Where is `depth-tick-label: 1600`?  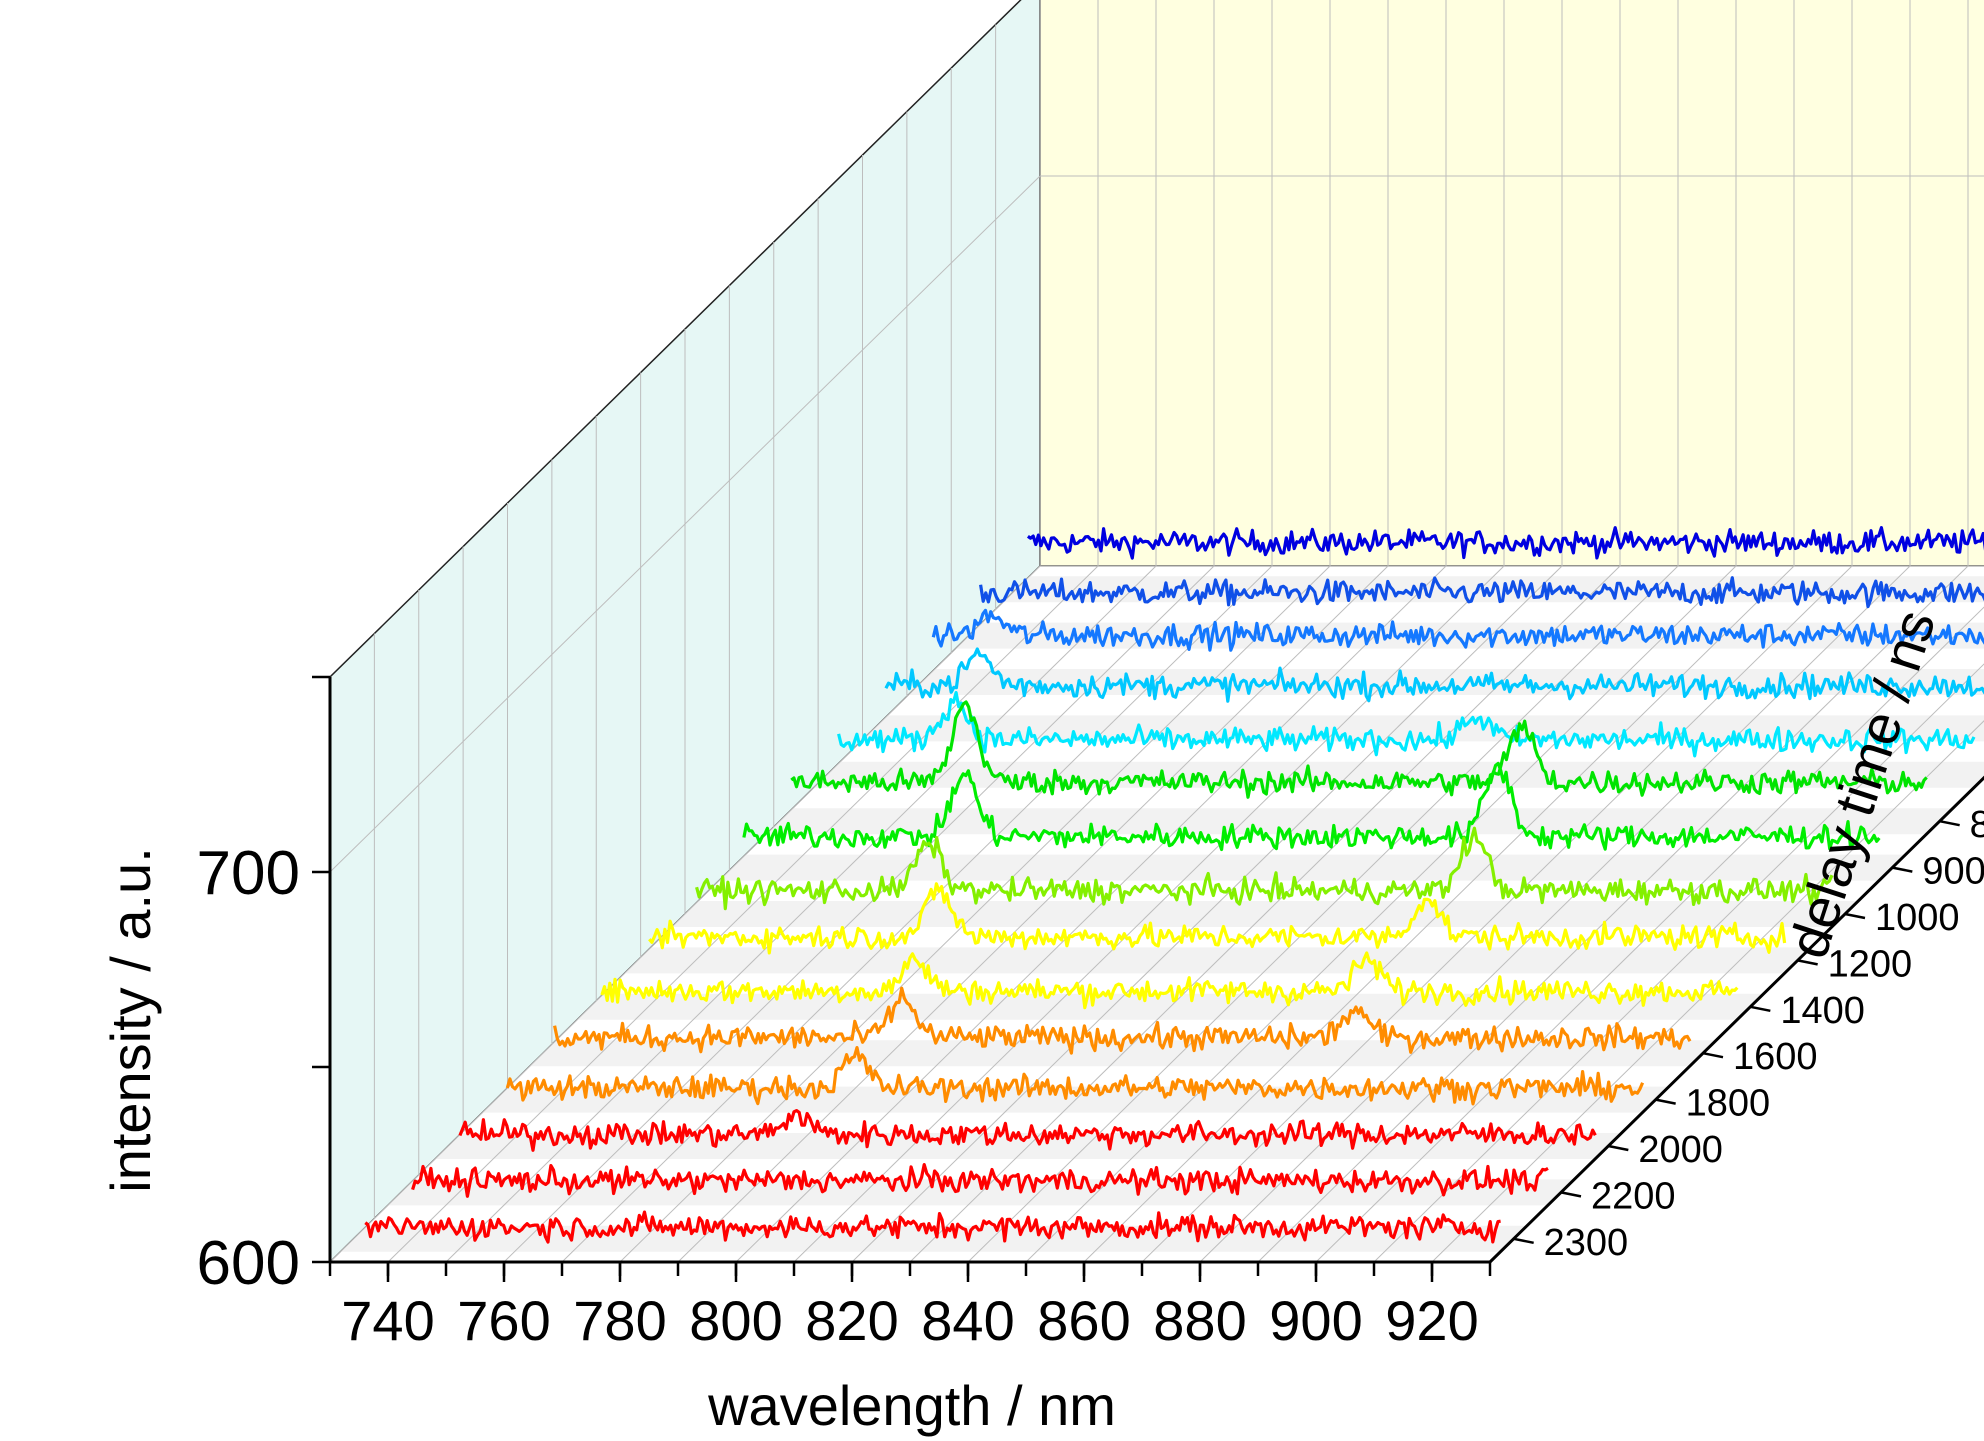
depth-tick-label: 1600 is located at coordinates (1775, 1057).